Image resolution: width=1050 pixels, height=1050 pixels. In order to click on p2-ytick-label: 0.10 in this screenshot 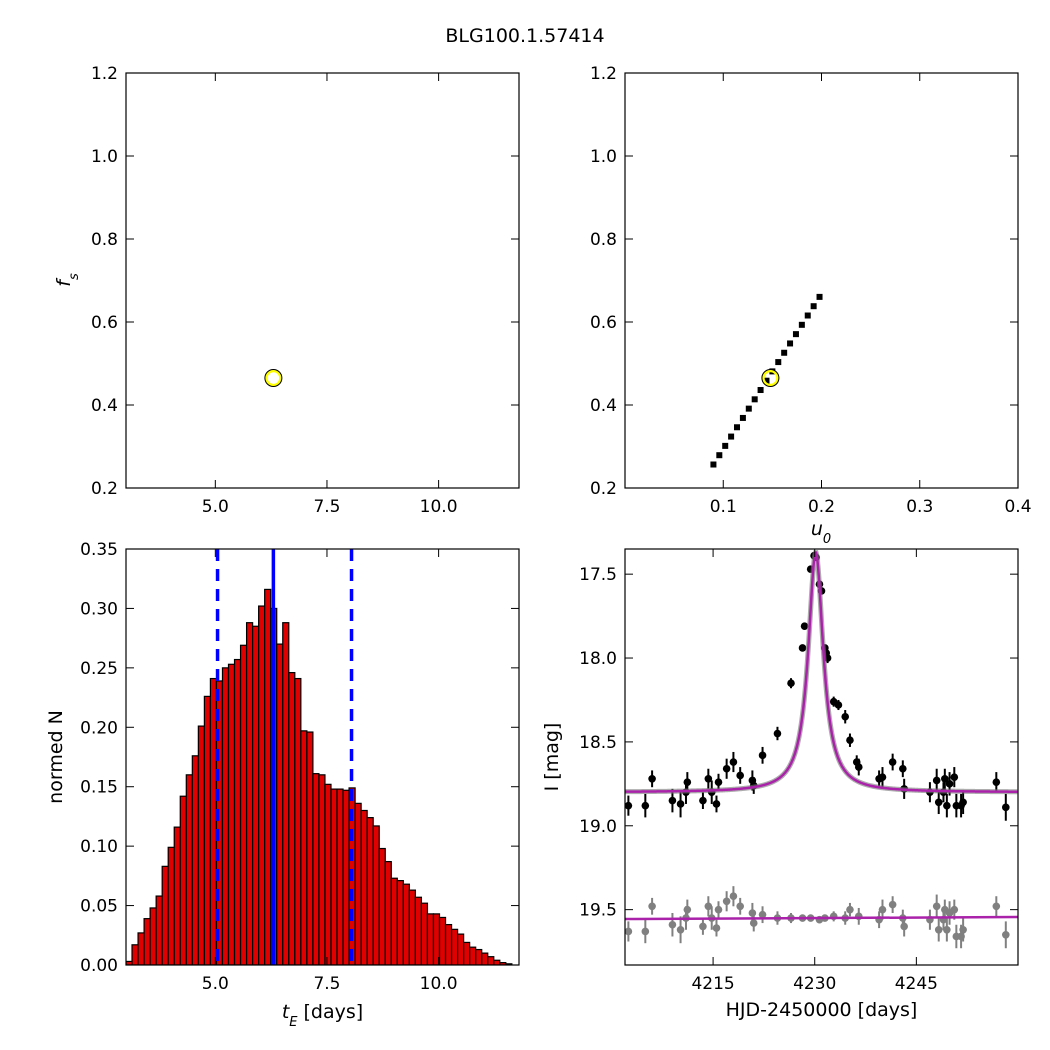, I will do `click(99, 847)`.